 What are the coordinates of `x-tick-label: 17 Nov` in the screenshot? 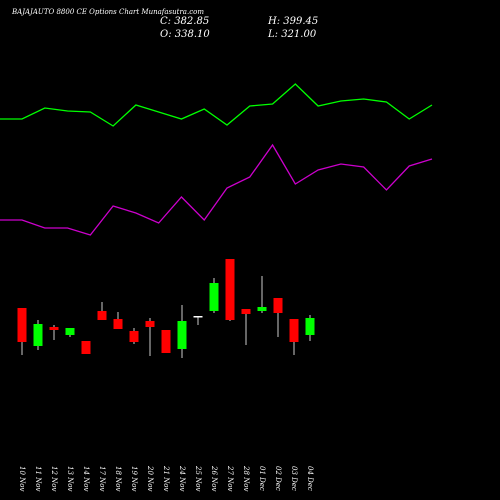 It's located at (102, 478).